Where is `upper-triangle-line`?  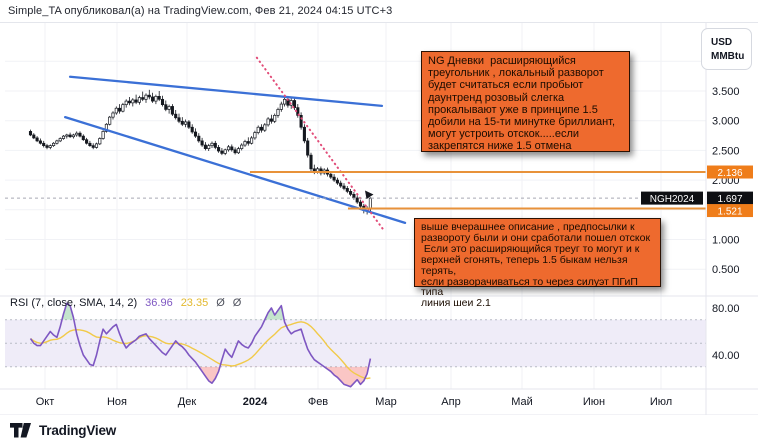 upper-triangle-line is located at coordinates (226, 91).